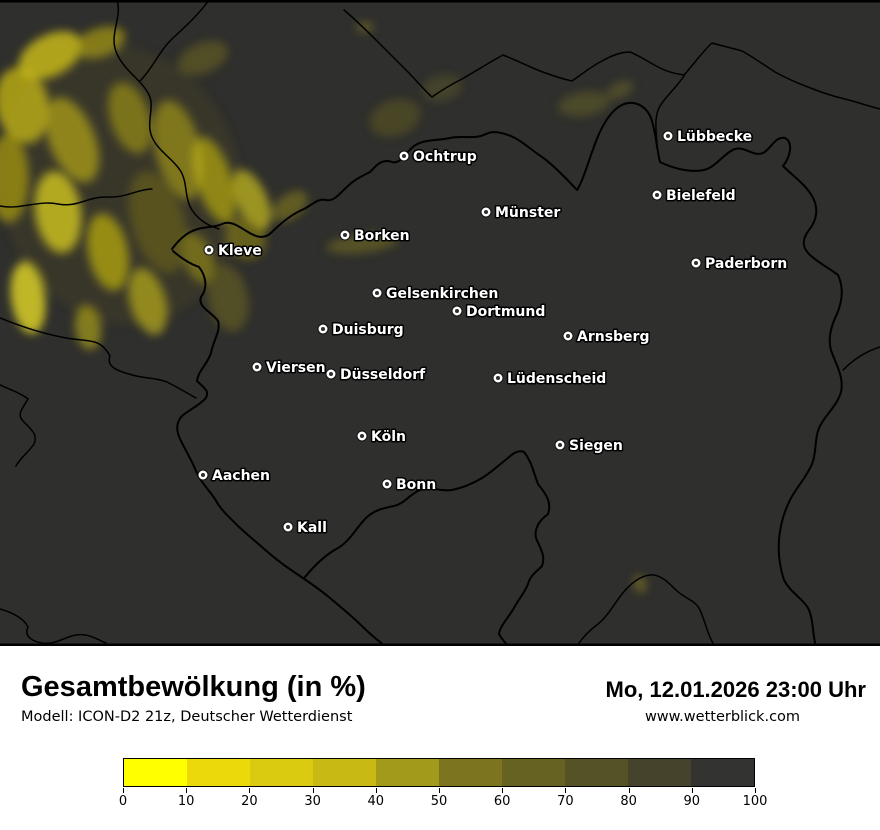 This screenshot has width=880, height=830. Describe the element at coordinates (722, 717) in the screenshot. I see `website-url: www.wetterblick.com` at that location.